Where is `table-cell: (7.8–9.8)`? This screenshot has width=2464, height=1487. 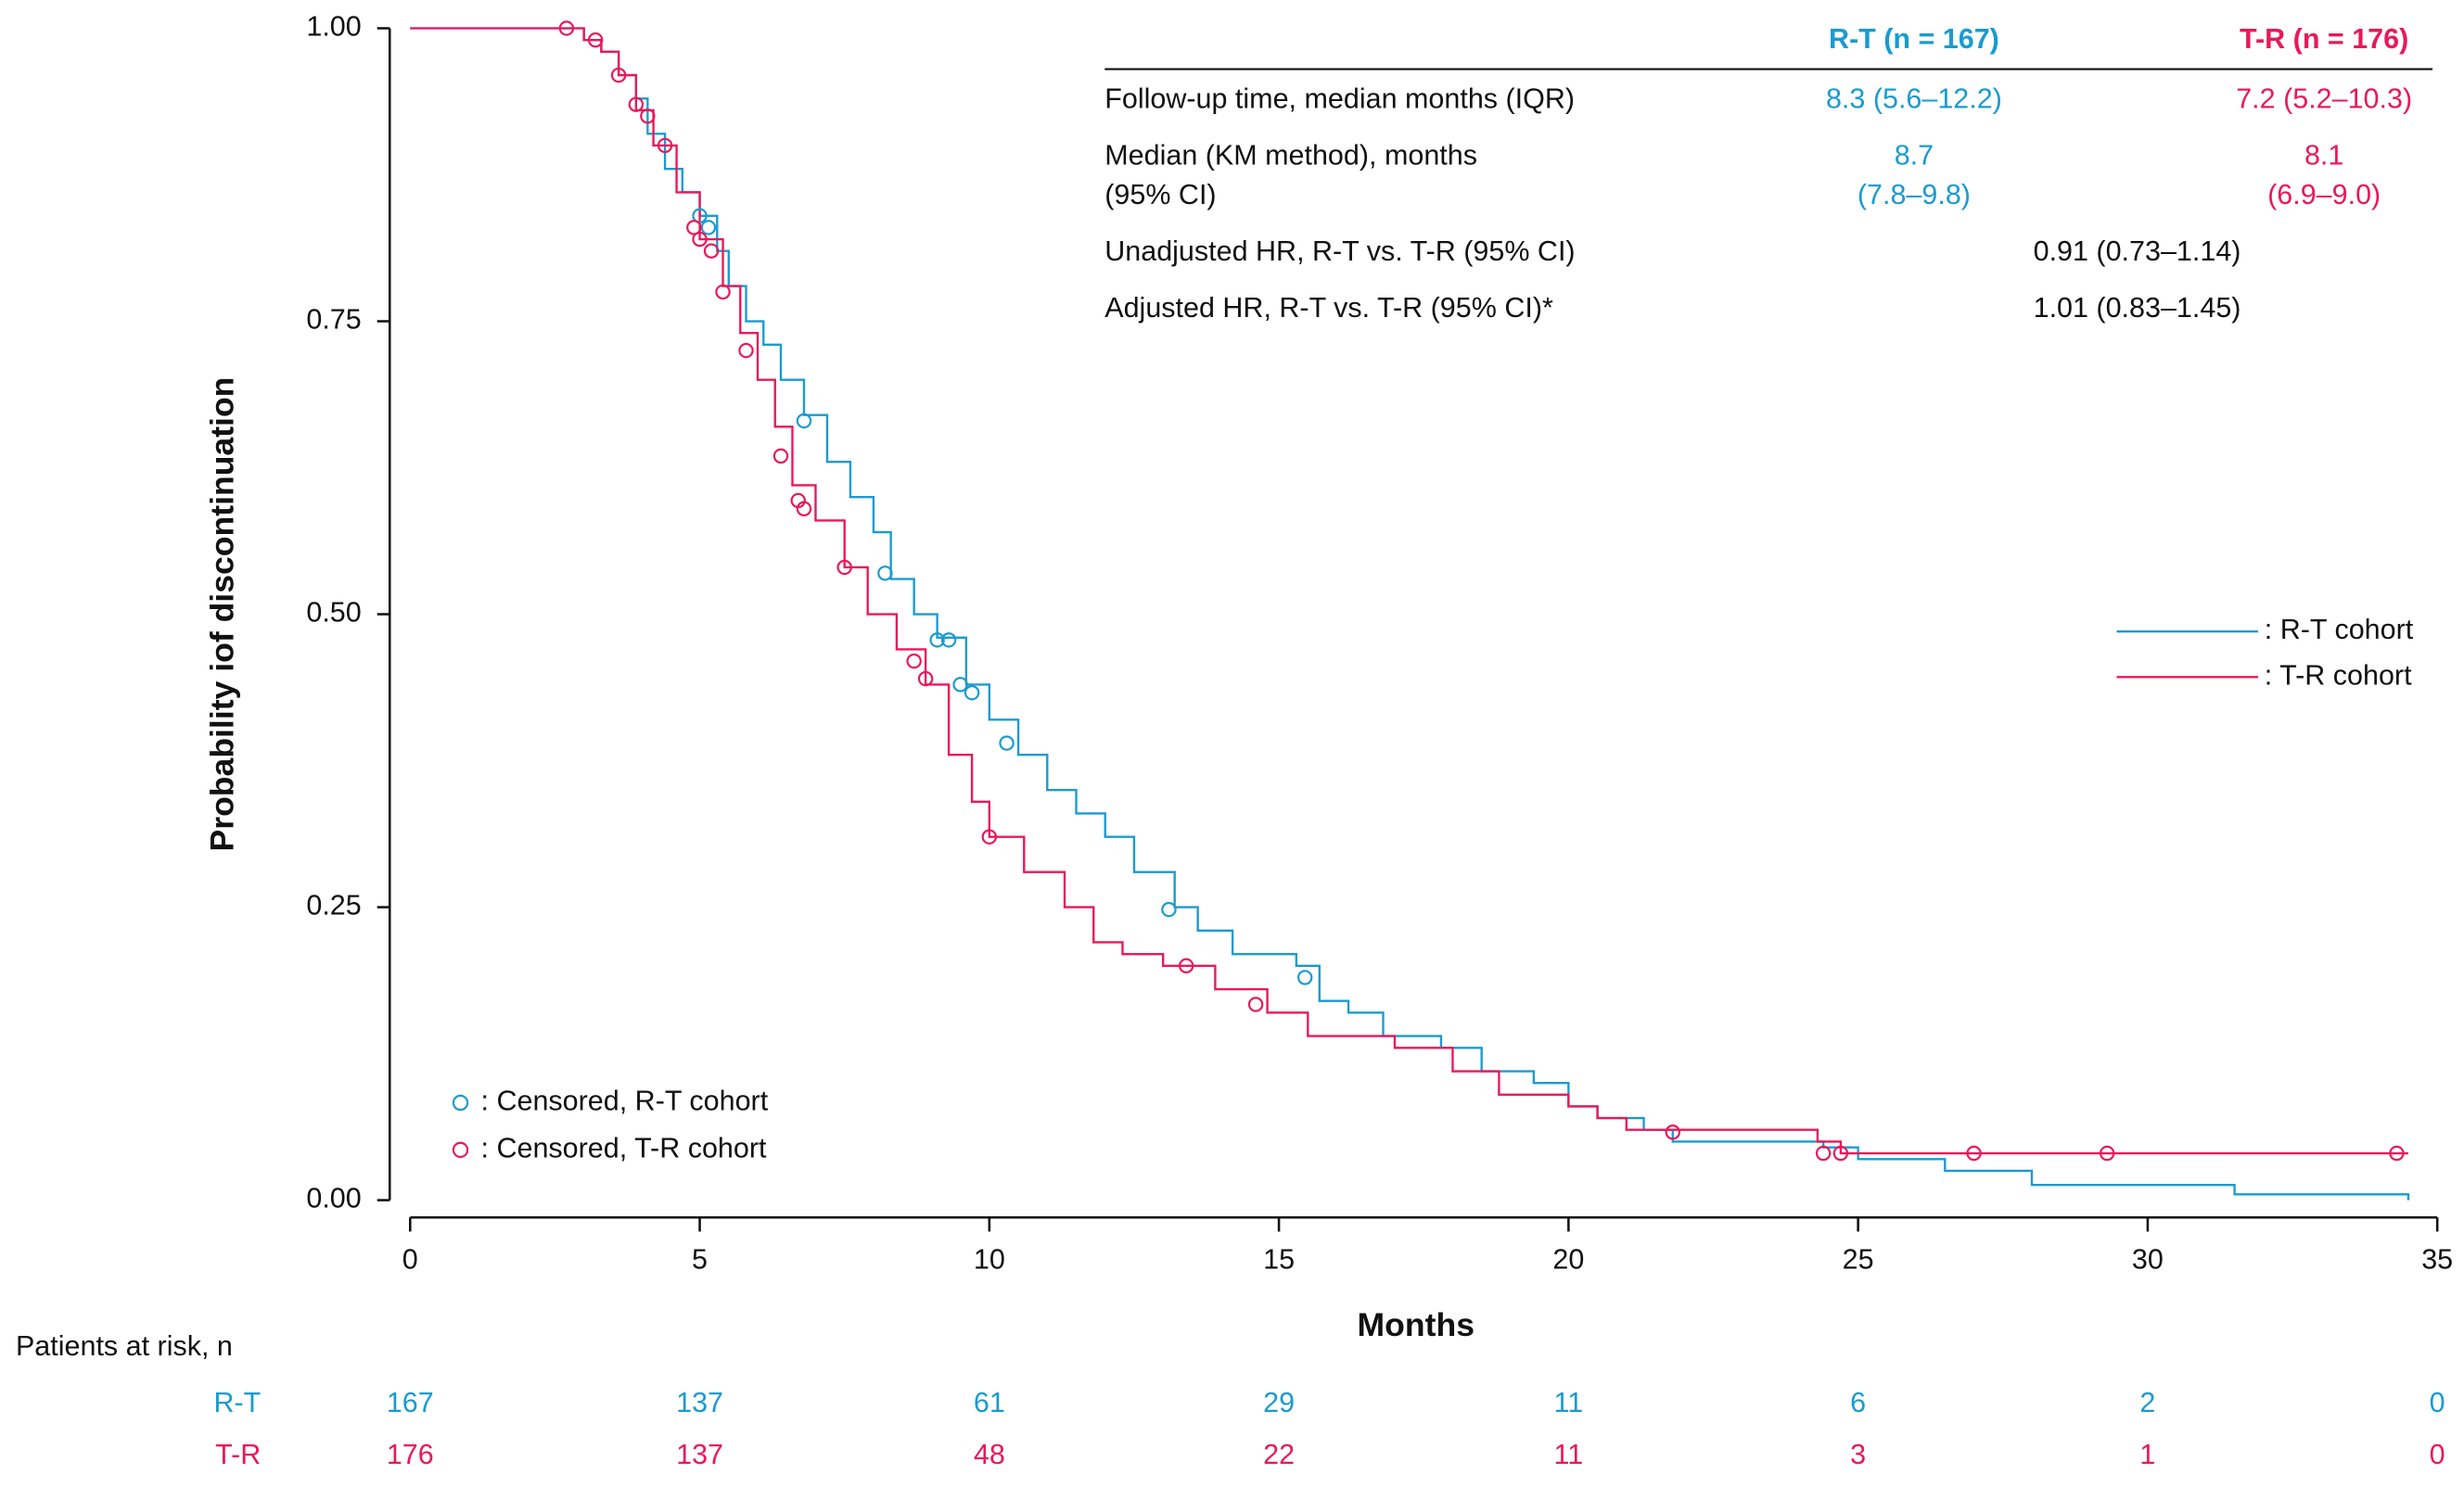 table-cell: (7.8–9.8) is located at coordinates (1914, 194).